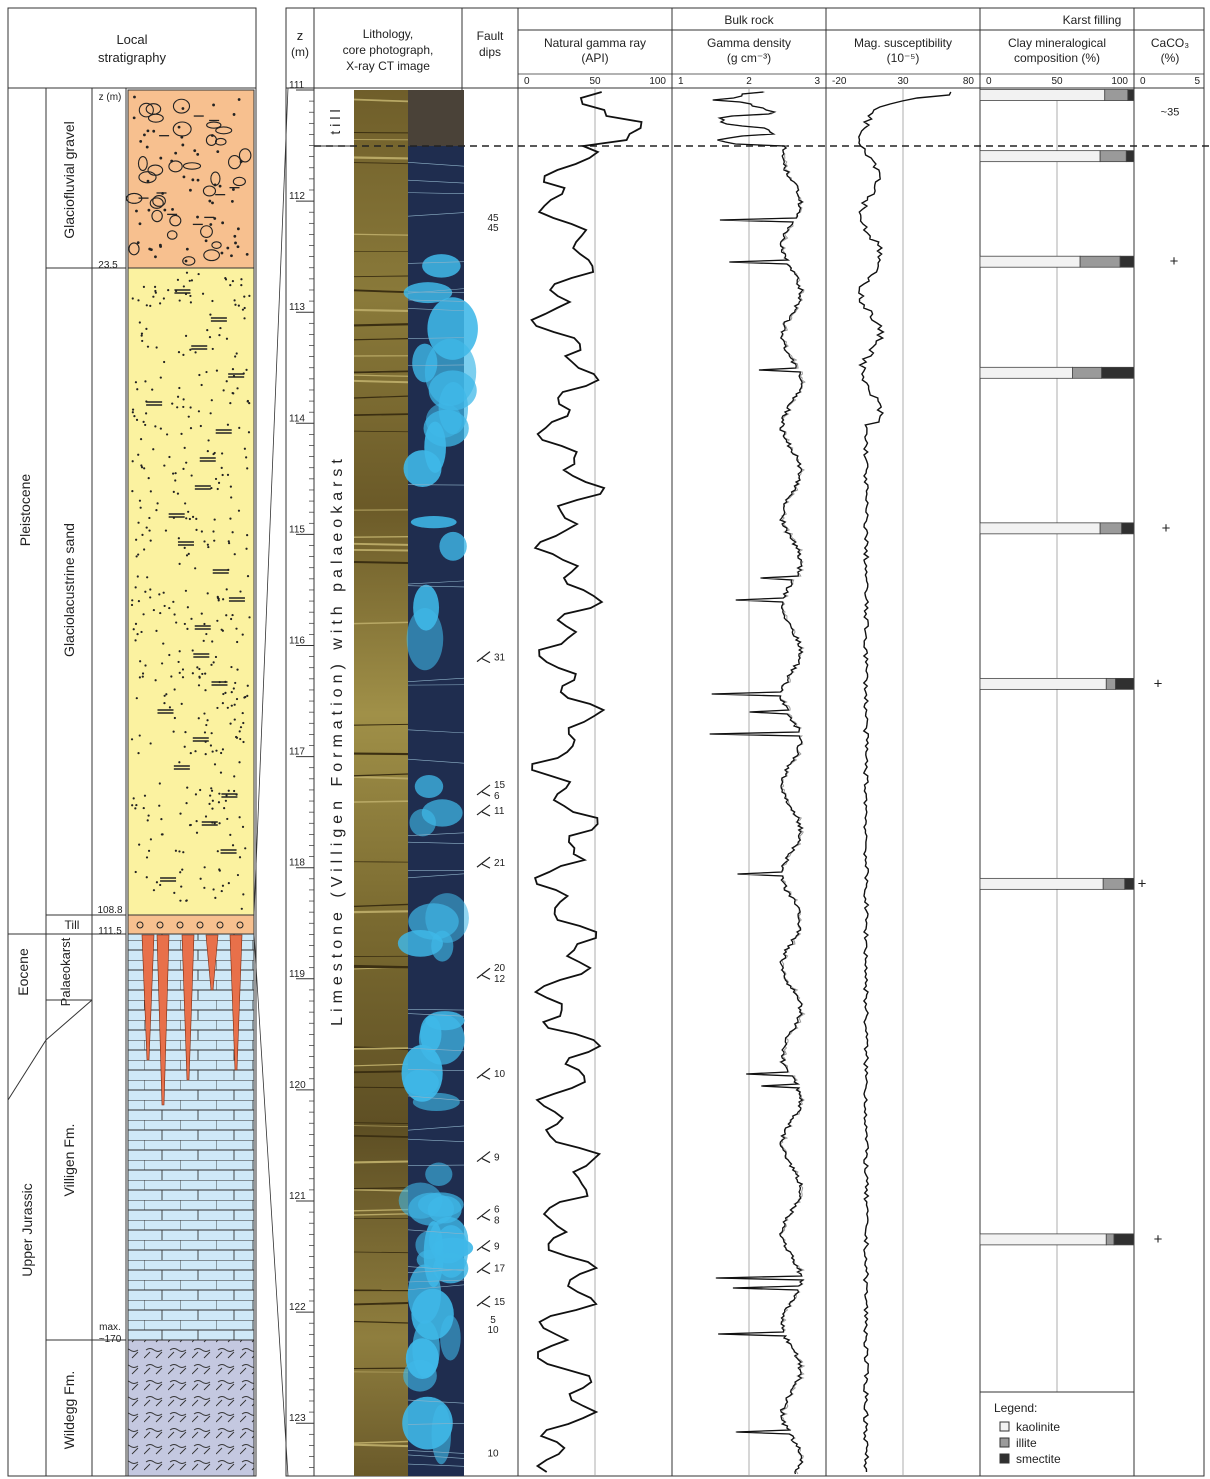  I want to click on ct-fracture, so click(436, 731).